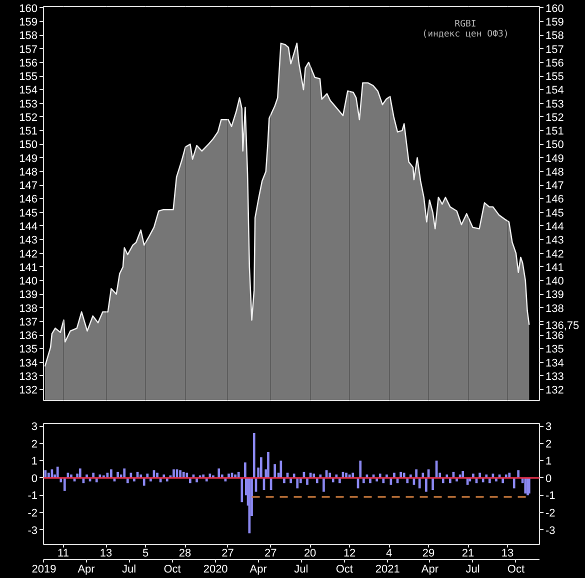  Describe the element at coordinates (555, 295) in the screenshot. I see `y2-tick-label: 139` at that location.